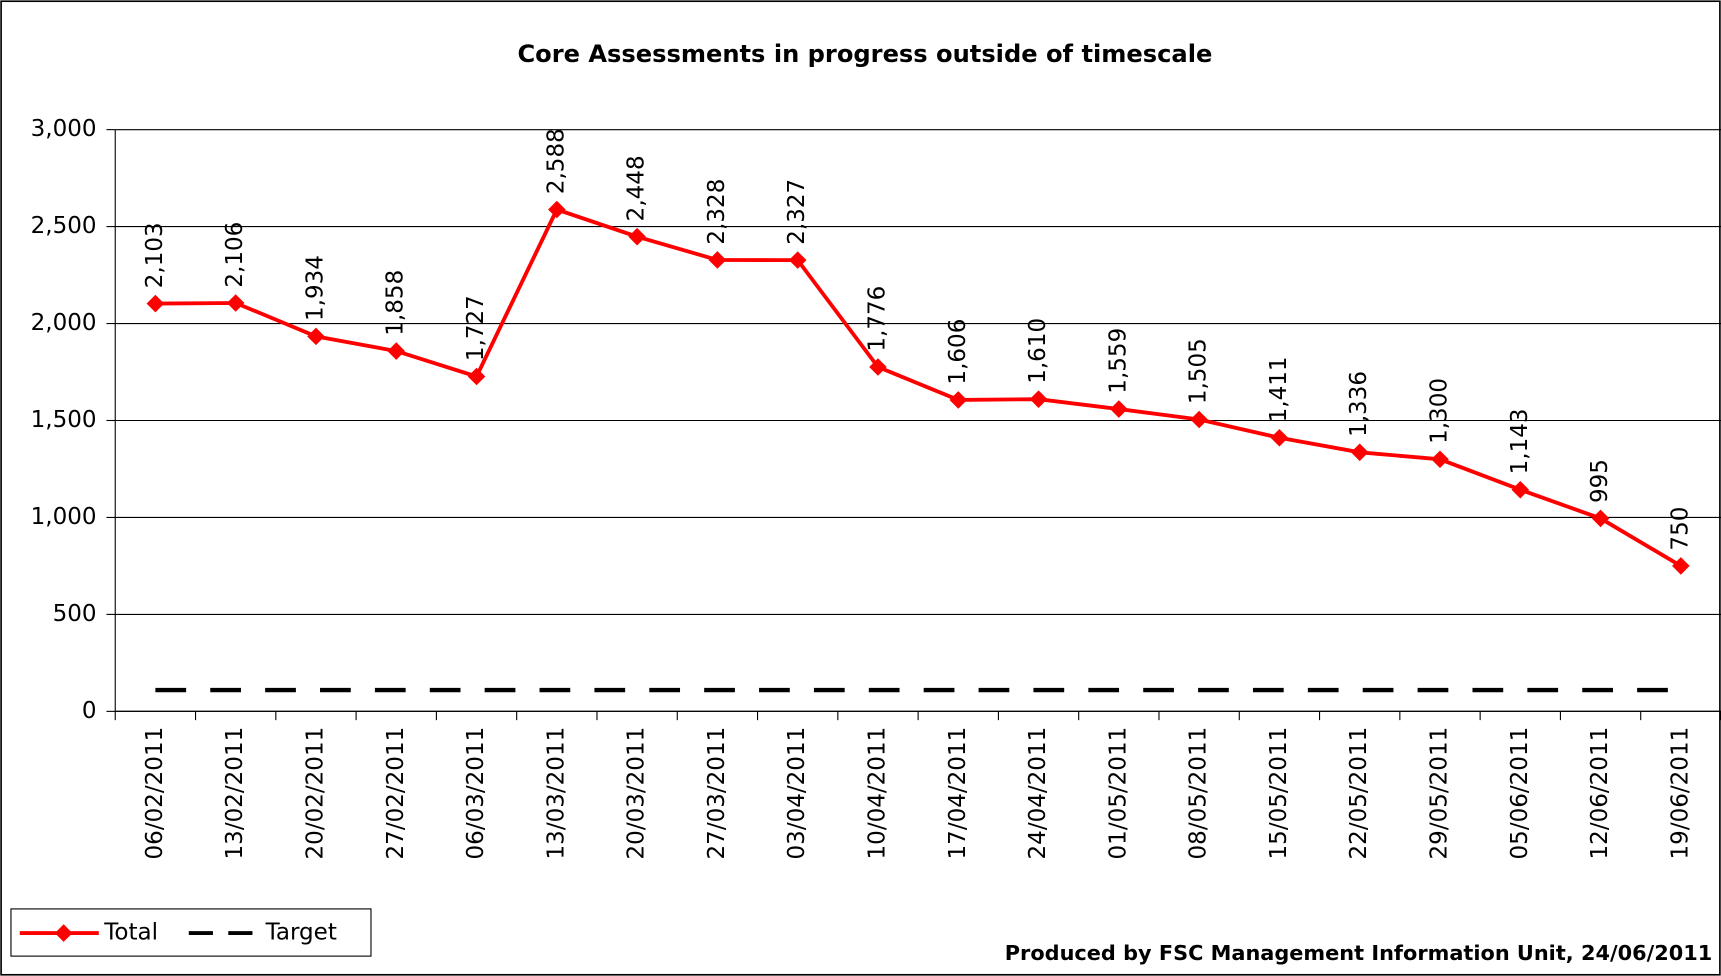 This screenshot has width=1721, height=976. Describe the element at coordinates (637, 793) in the screenshot. I see `x-tick-label: 20/03/2011` at that location.